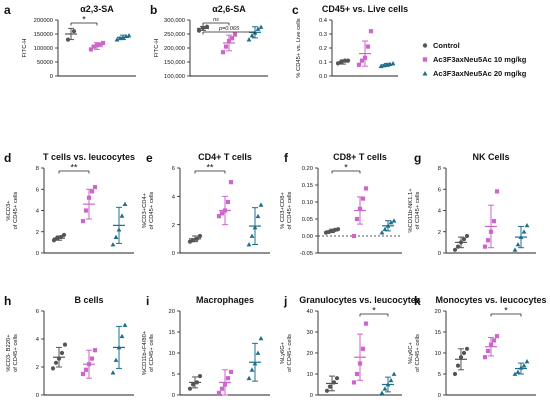  What do you see at coordinates (172, 333) in the screenshot?
I see `y-tick-label: 15` at bounding box center [172, 333].